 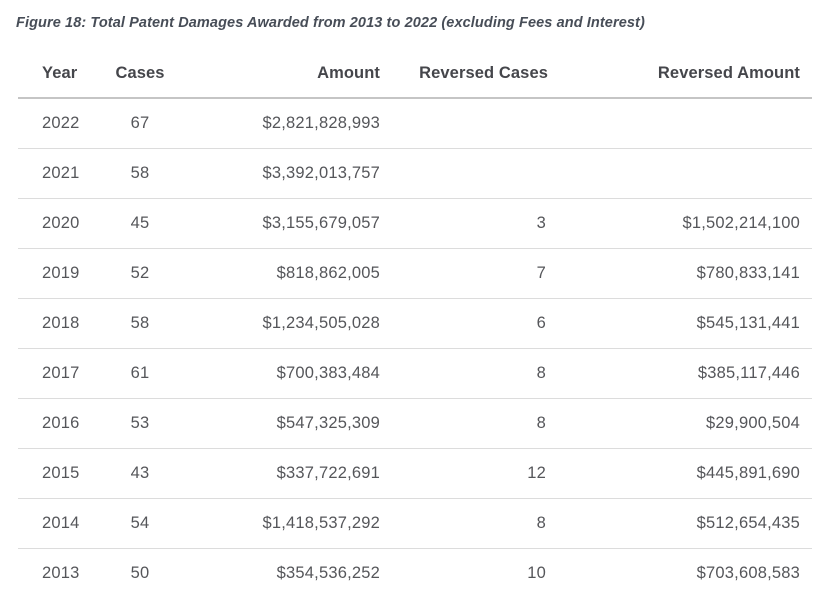 I want to click on table-row: 2018 58 $1,234,505,028 6 $545,131,441, so click(x=415, y=323).